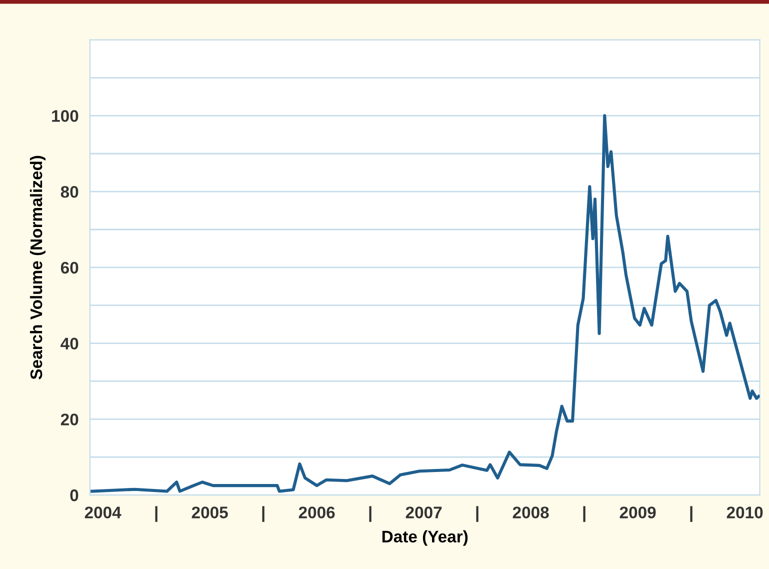 The height and width of the screenshot is (569, 769). I want to click on y-axis-title: Search Volume (Normalized), so click(38, 268).